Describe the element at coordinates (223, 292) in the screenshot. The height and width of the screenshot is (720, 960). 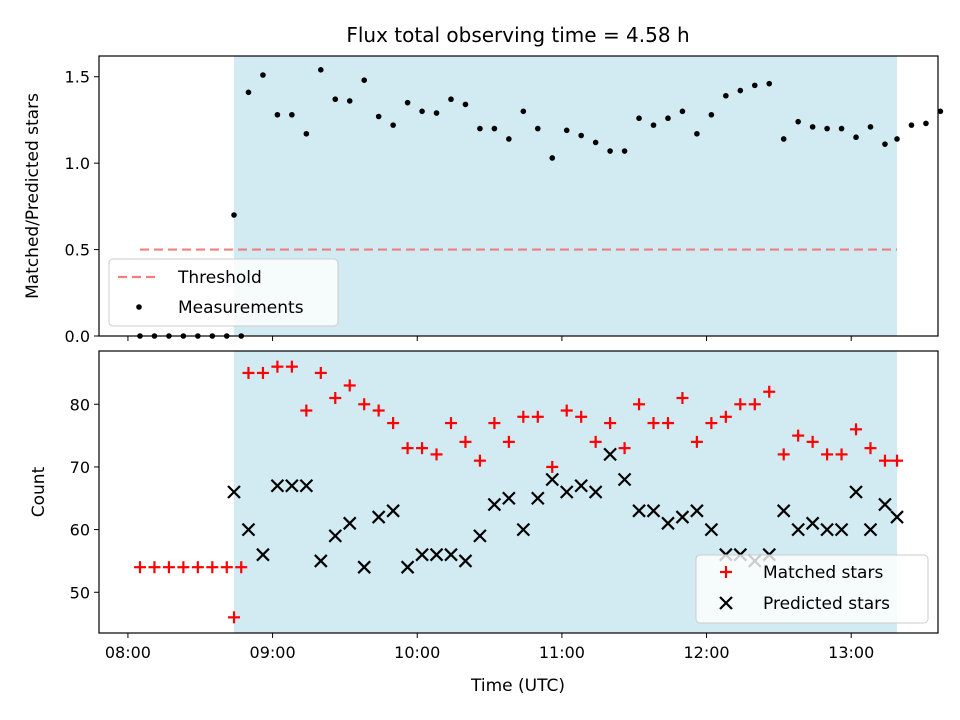
I see `top-legend: Threshold Measurements` at that location.